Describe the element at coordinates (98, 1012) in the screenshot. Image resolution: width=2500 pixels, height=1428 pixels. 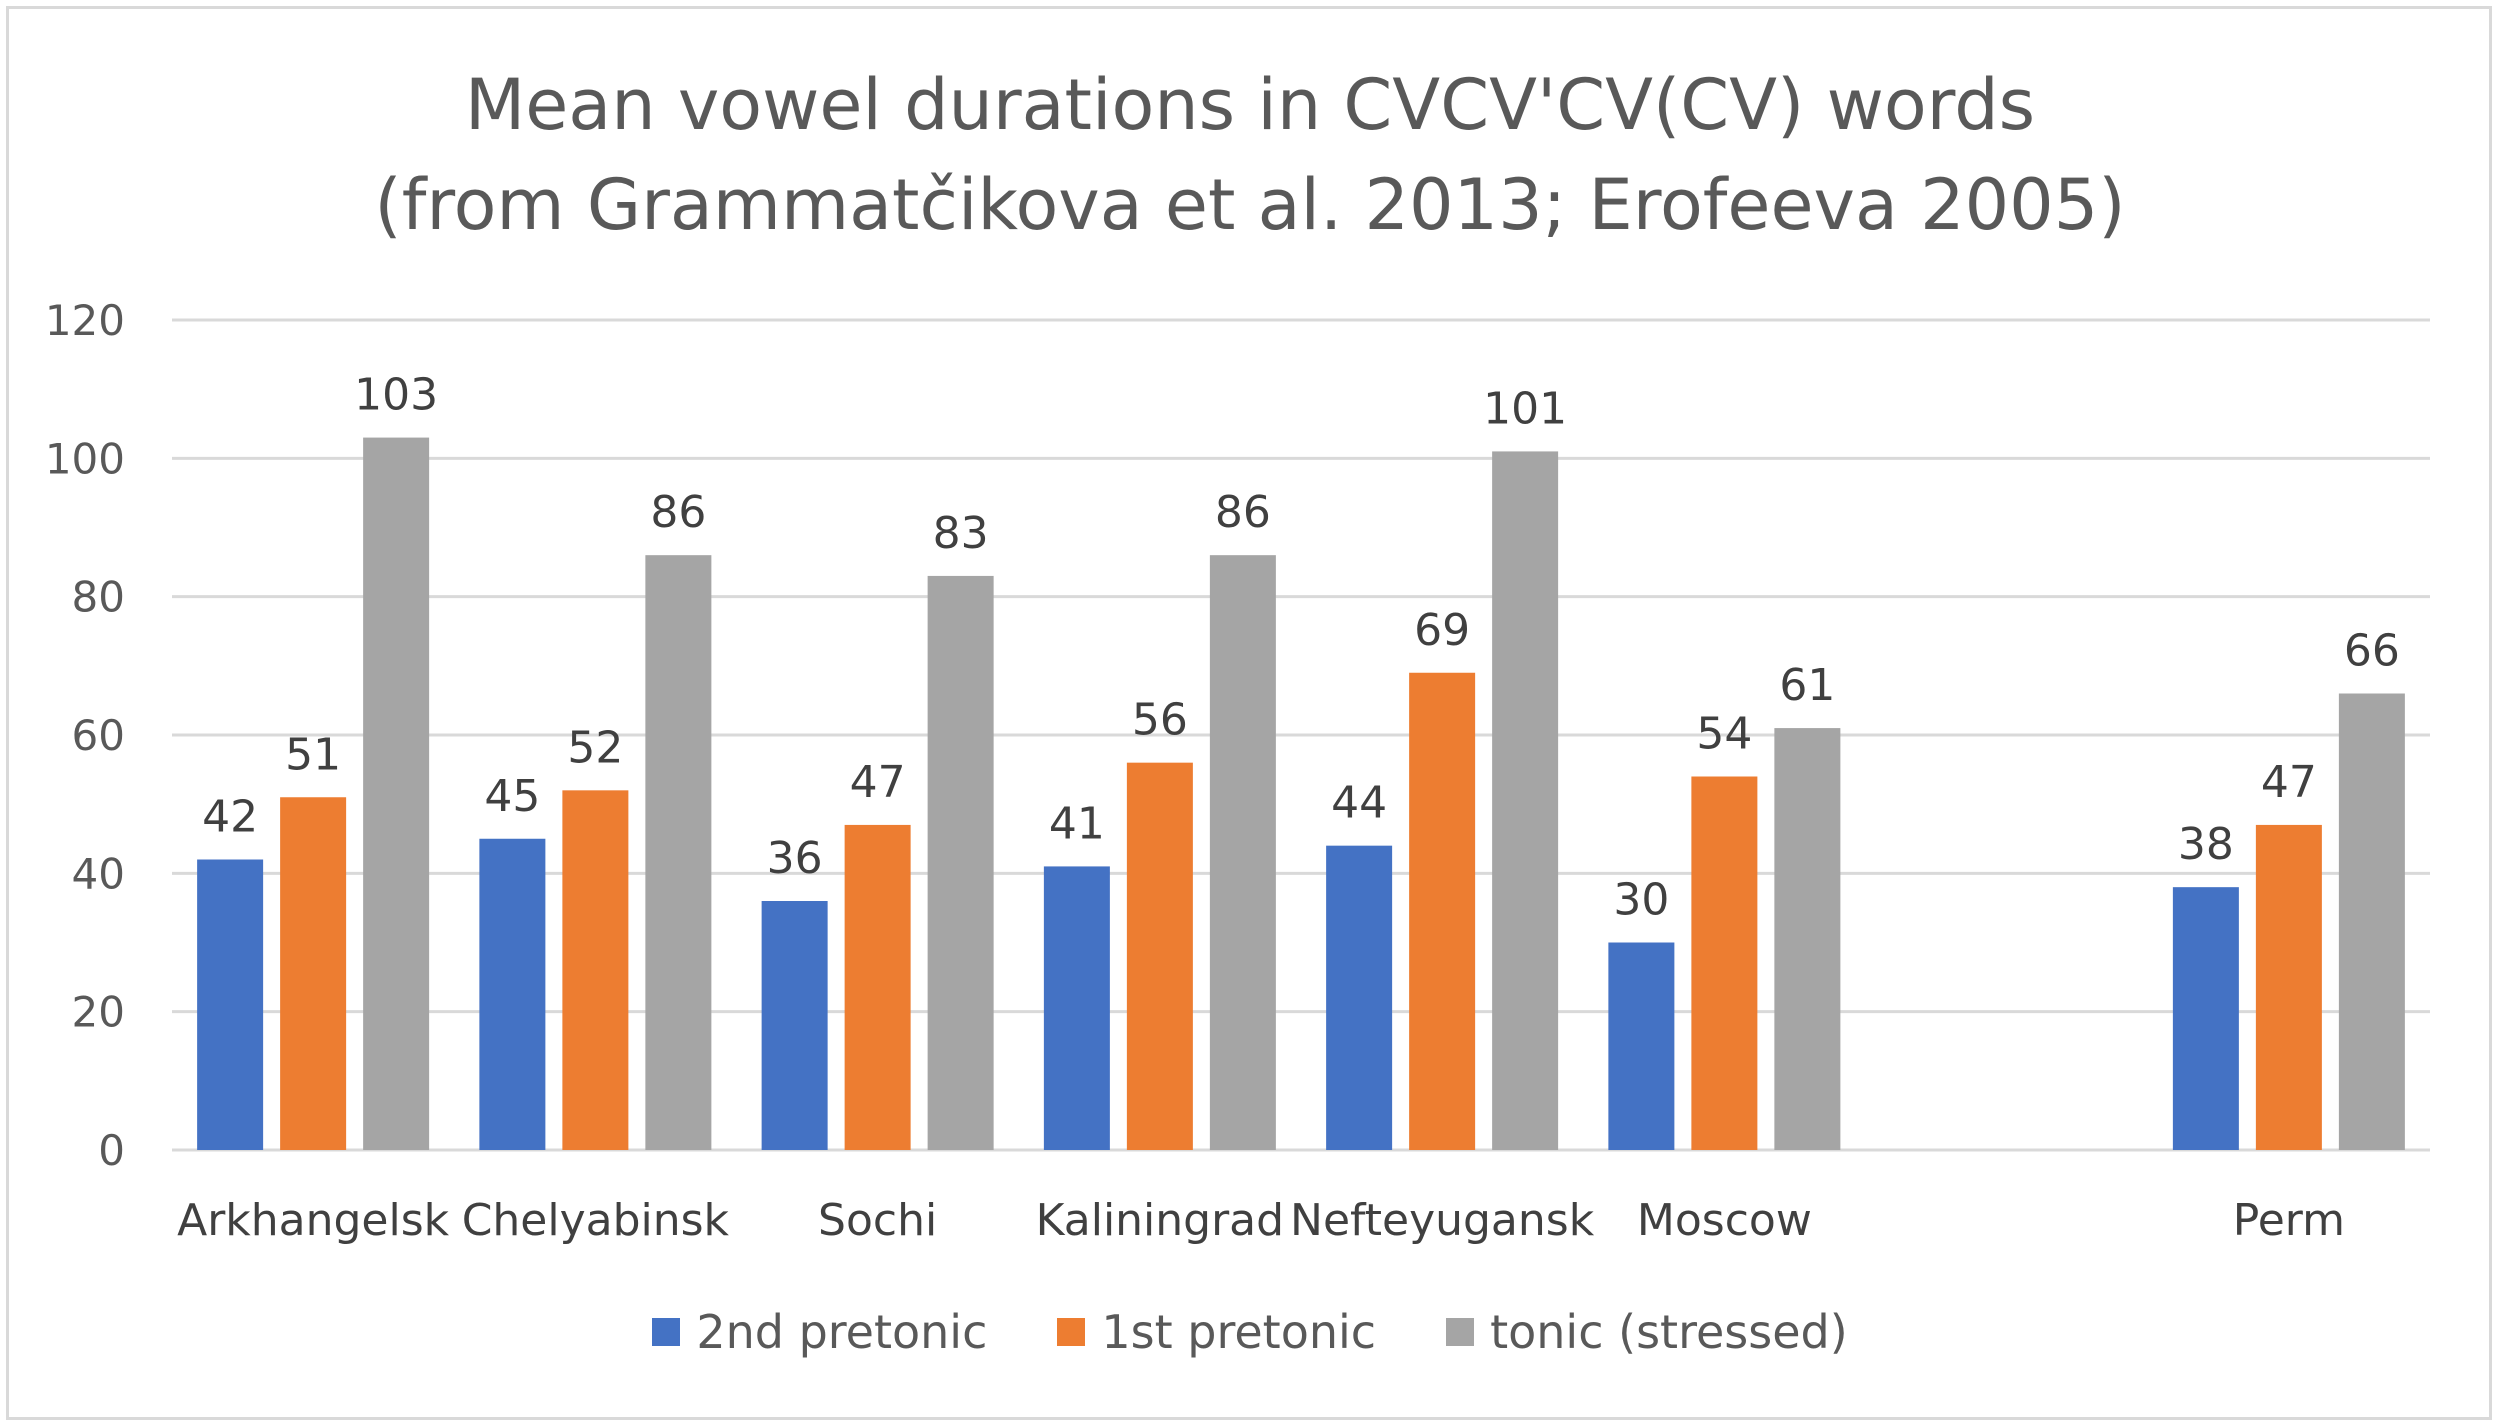
I see `y-tick-label: 20` at that location.